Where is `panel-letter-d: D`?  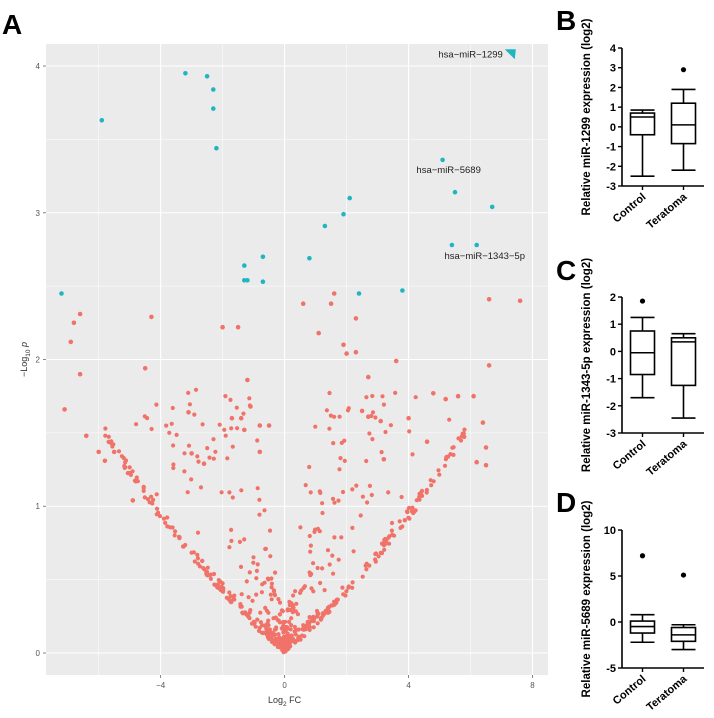
panel-letter-d: D is located at coordinates (566, 502).